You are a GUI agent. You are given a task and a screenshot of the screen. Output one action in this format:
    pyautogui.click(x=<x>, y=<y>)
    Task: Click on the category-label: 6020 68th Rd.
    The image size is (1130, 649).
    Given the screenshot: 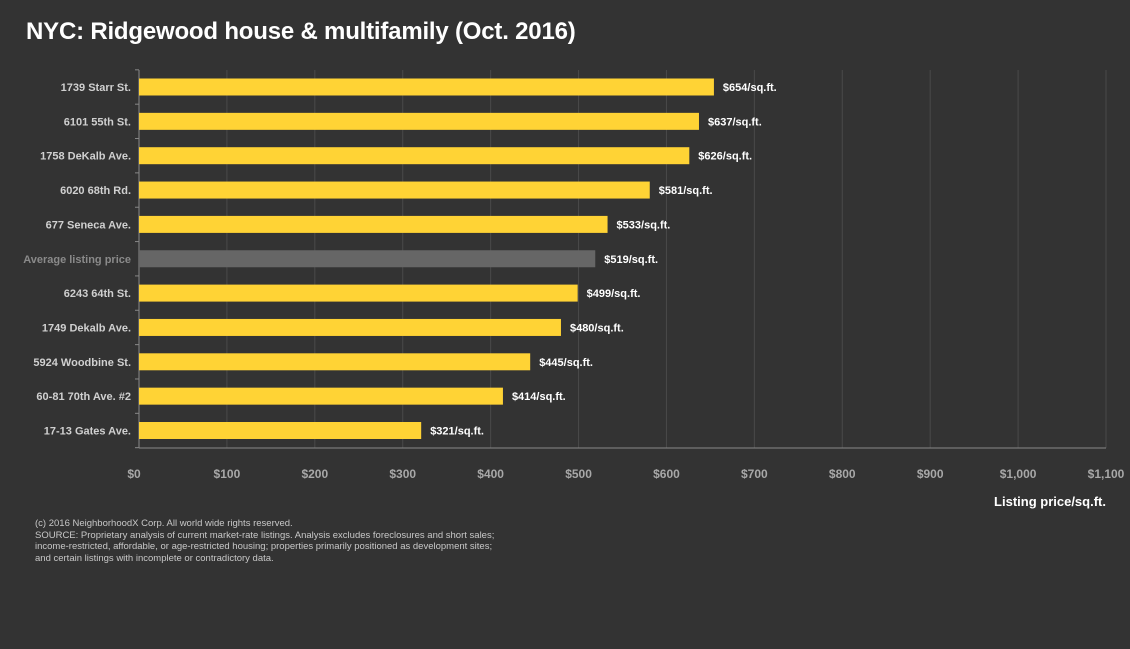 What is the action you would take?
    pyautogui.click(x=95, y=191)
    